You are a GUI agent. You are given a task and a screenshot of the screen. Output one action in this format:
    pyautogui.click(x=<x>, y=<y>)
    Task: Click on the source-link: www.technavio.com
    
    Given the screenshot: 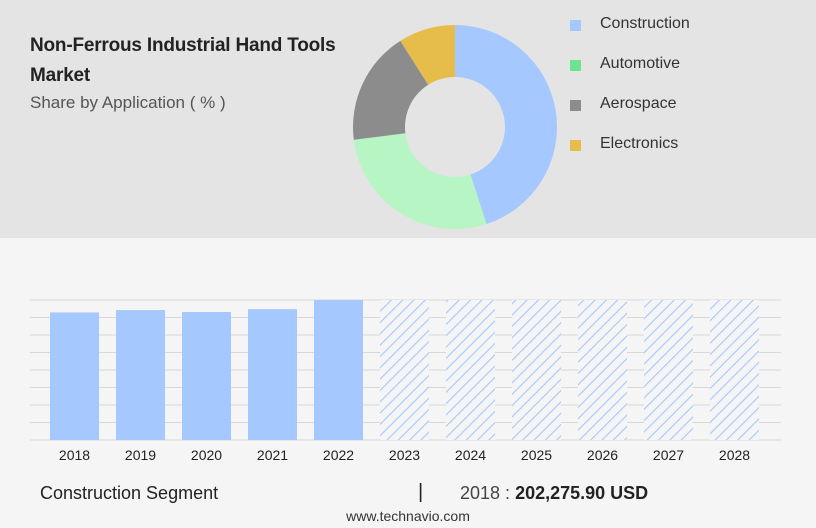 What is the action you would take?
    pyautogui.click(x=408, y=516)
    